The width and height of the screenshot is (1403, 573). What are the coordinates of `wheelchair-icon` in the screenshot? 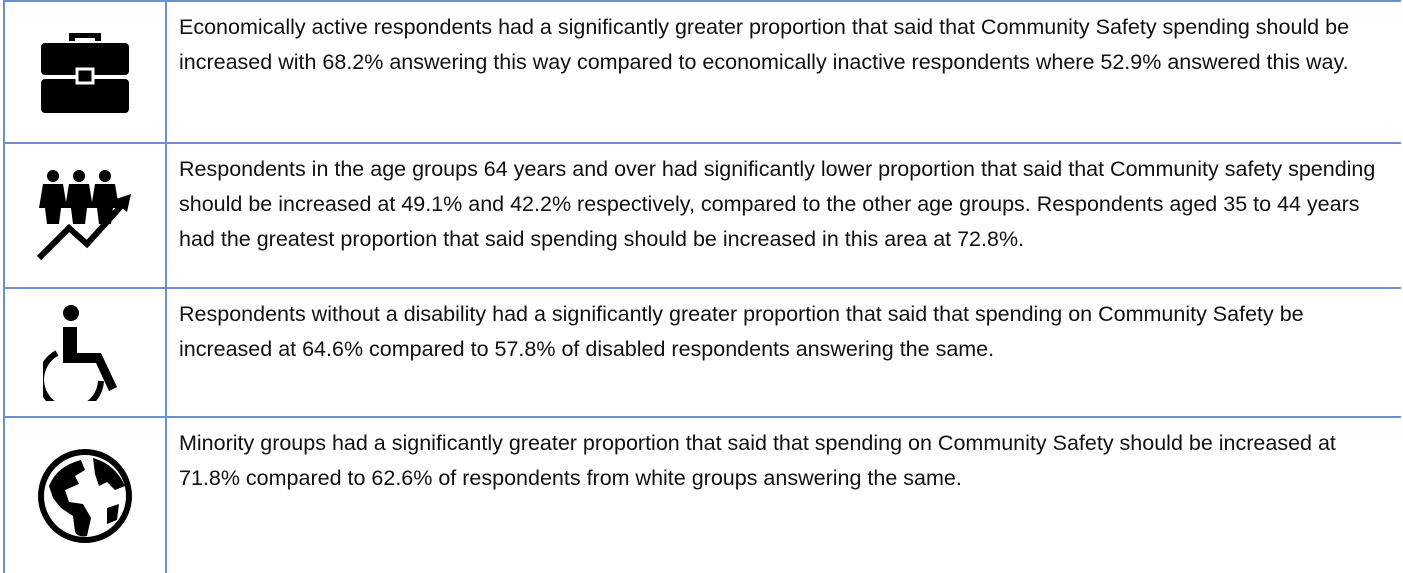 It's located at (80, 352).